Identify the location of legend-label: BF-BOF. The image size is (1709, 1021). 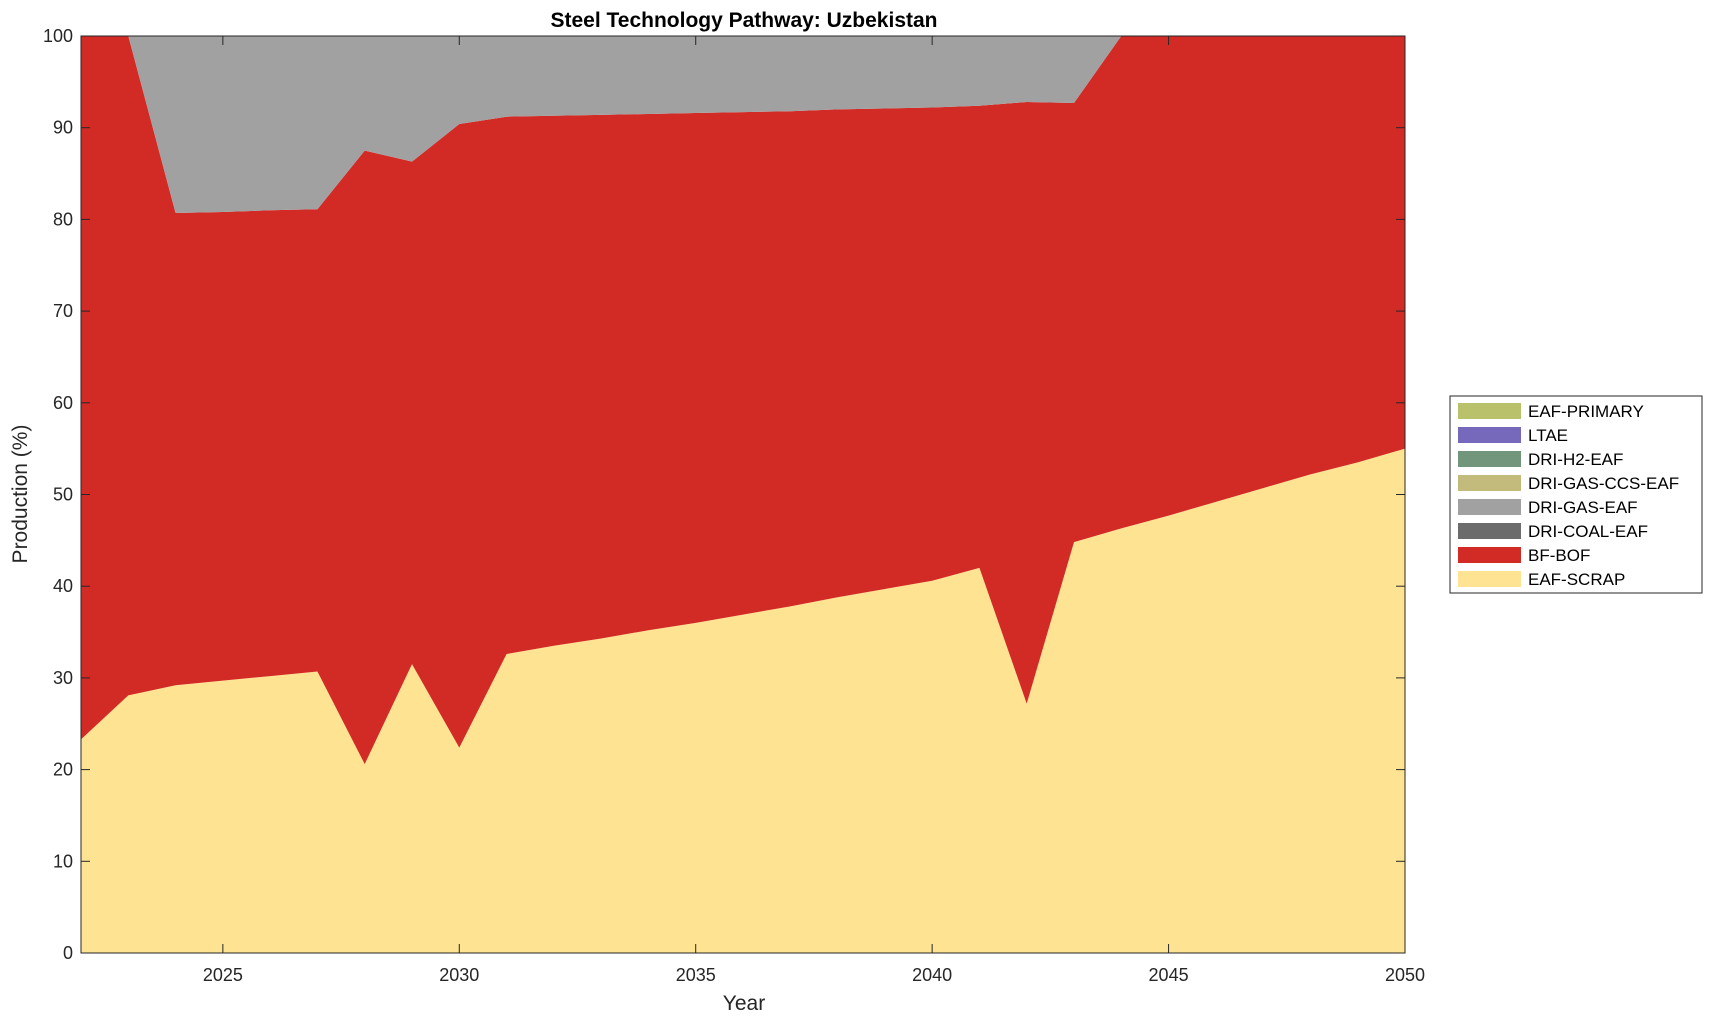
(1559, 555).